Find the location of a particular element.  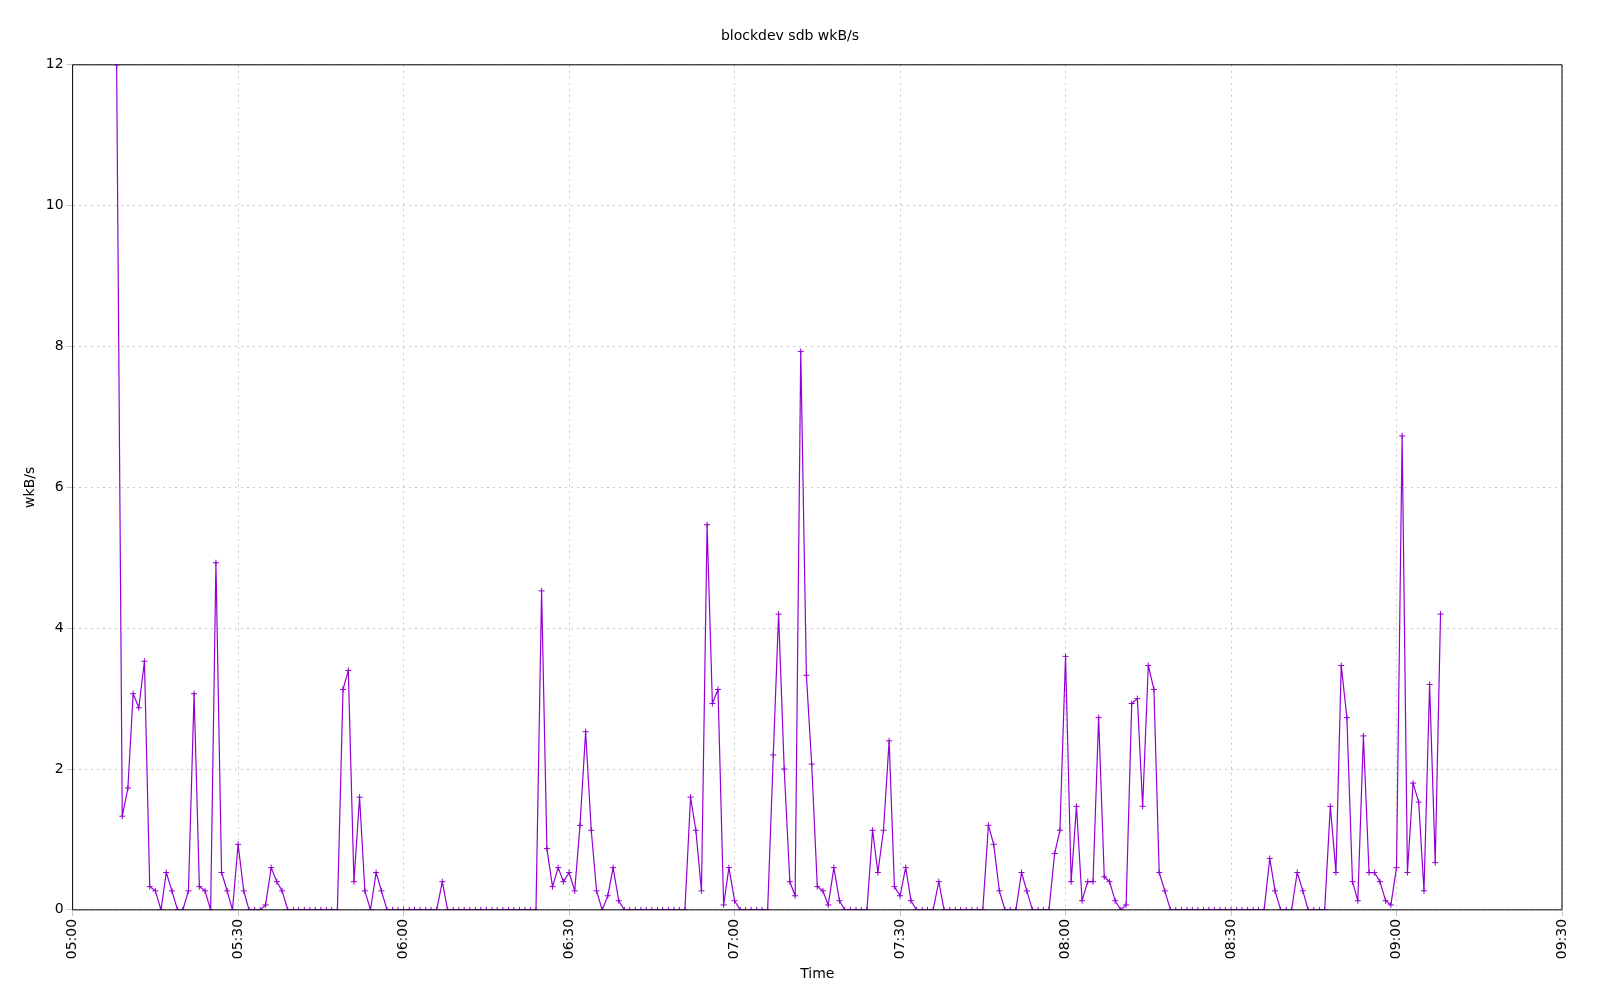

x-tick-label: 07:00 is located at coordinates (733, 939).